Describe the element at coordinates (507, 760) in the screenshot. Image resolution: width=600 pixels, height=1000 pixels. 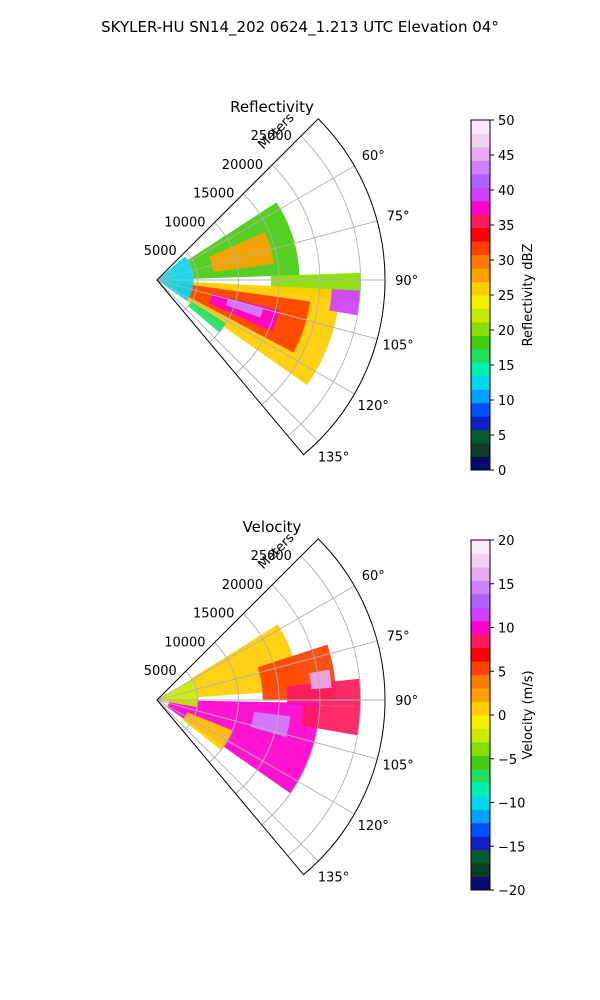
I see `colorbar-tick-label: −5` at that location.